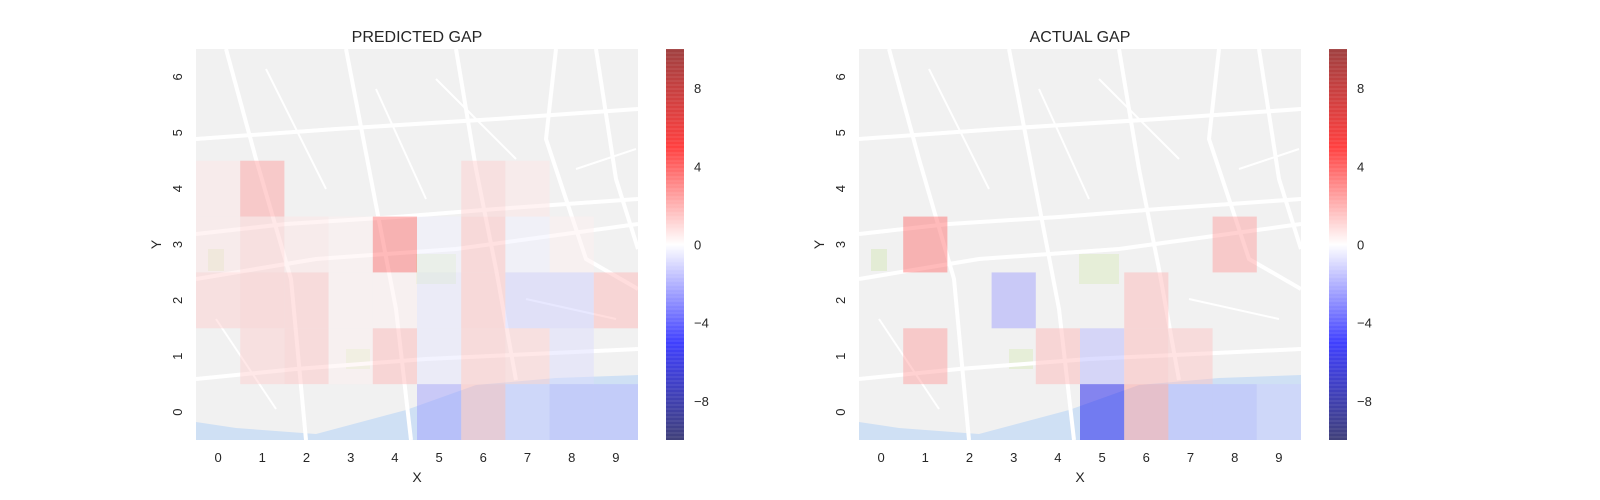 The height and width of the screenshot is (500, 1600). What do you see at coordinates (1146, 457) in the screenshot?
I see `x-tick-label: 6` at bounding box center [1146, 457].